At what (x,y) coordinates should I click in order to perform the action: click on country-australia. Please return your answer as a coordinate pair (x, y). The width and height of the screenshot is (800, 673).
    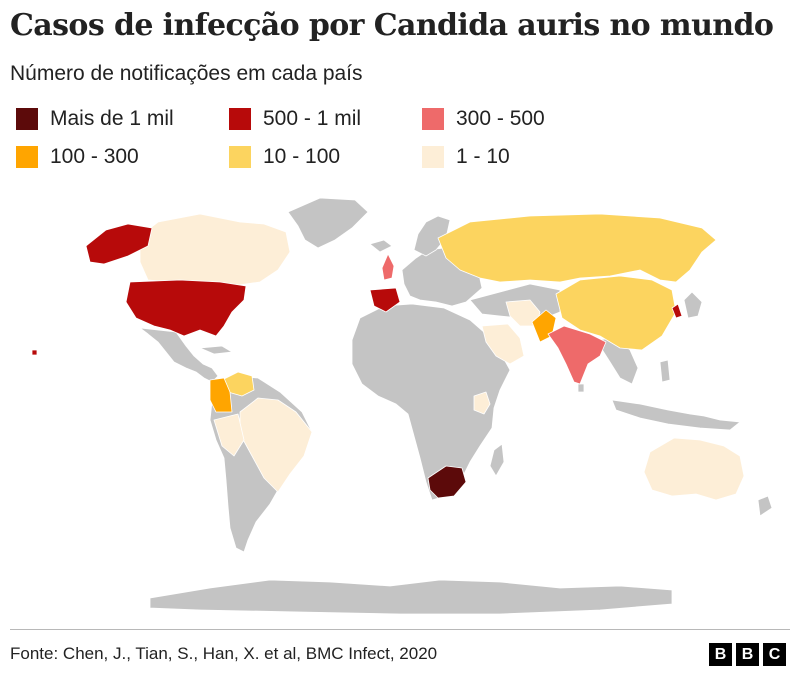
    Looking at the image, I should click on (694, 469).